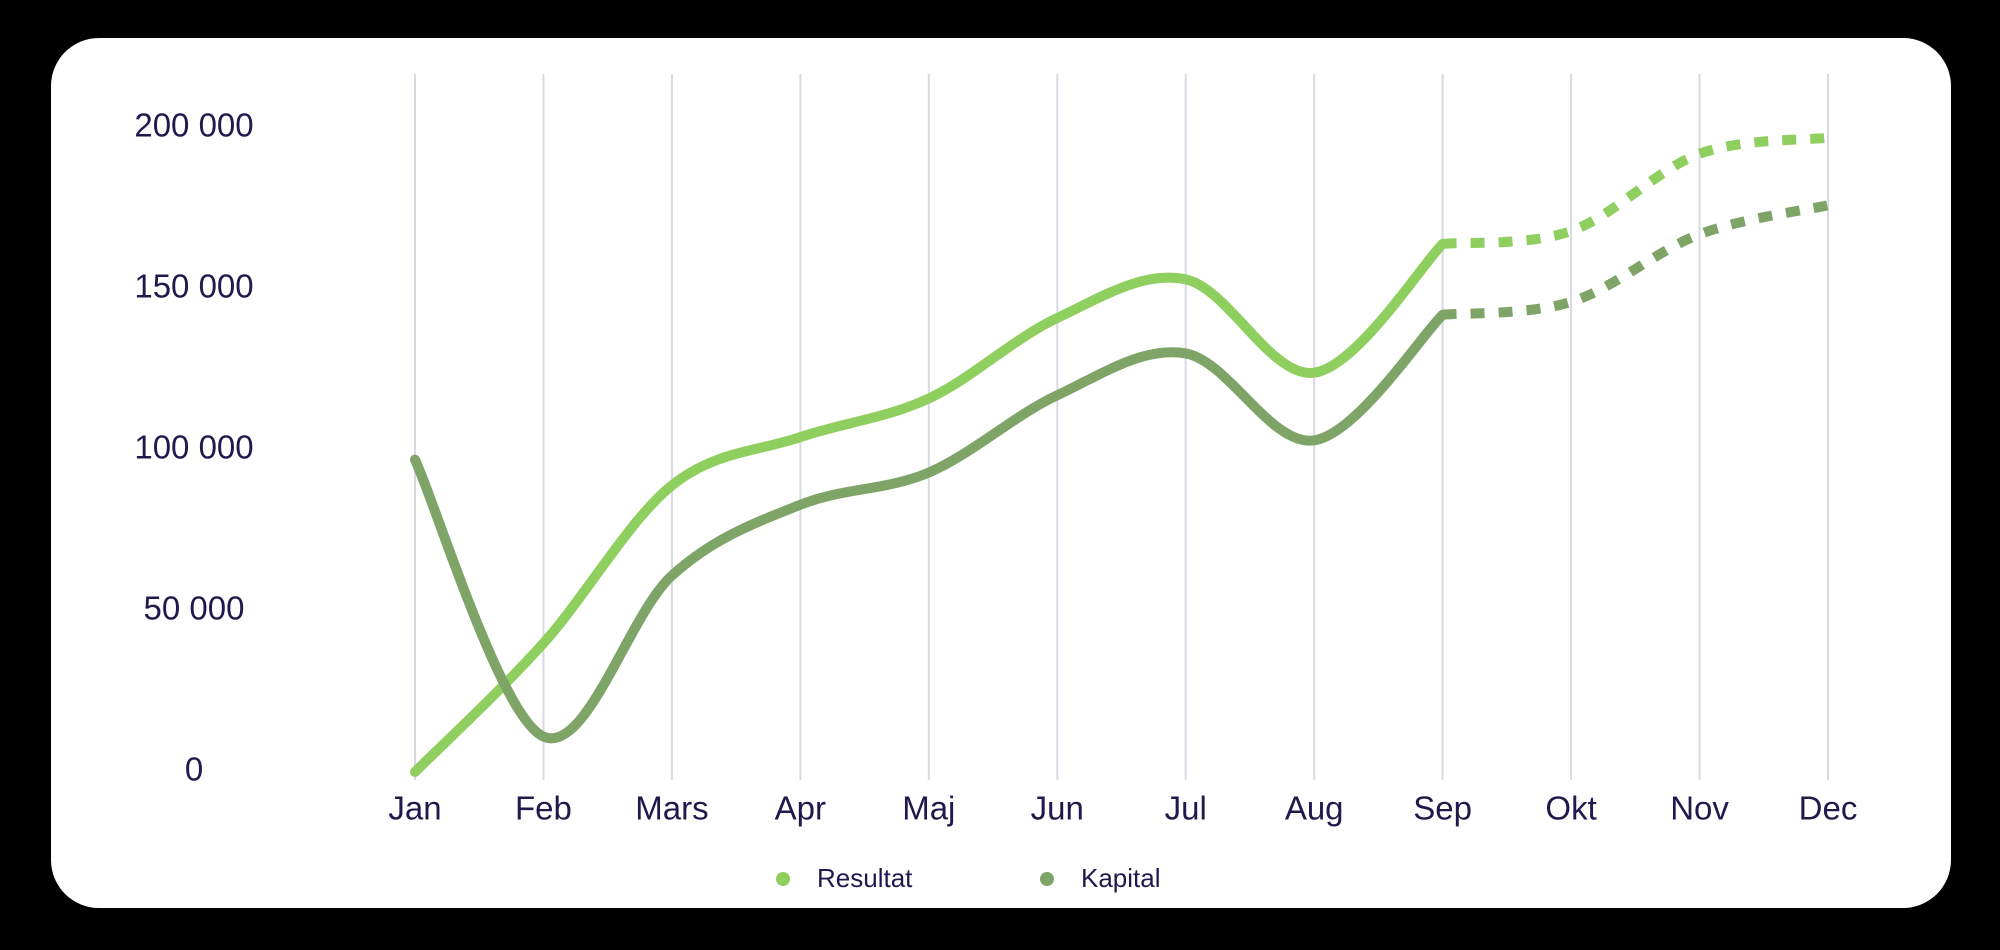 The height and width of the screenshot is (950, 2000). I want to click on legend-label: Kapital, so click(1121, 878).